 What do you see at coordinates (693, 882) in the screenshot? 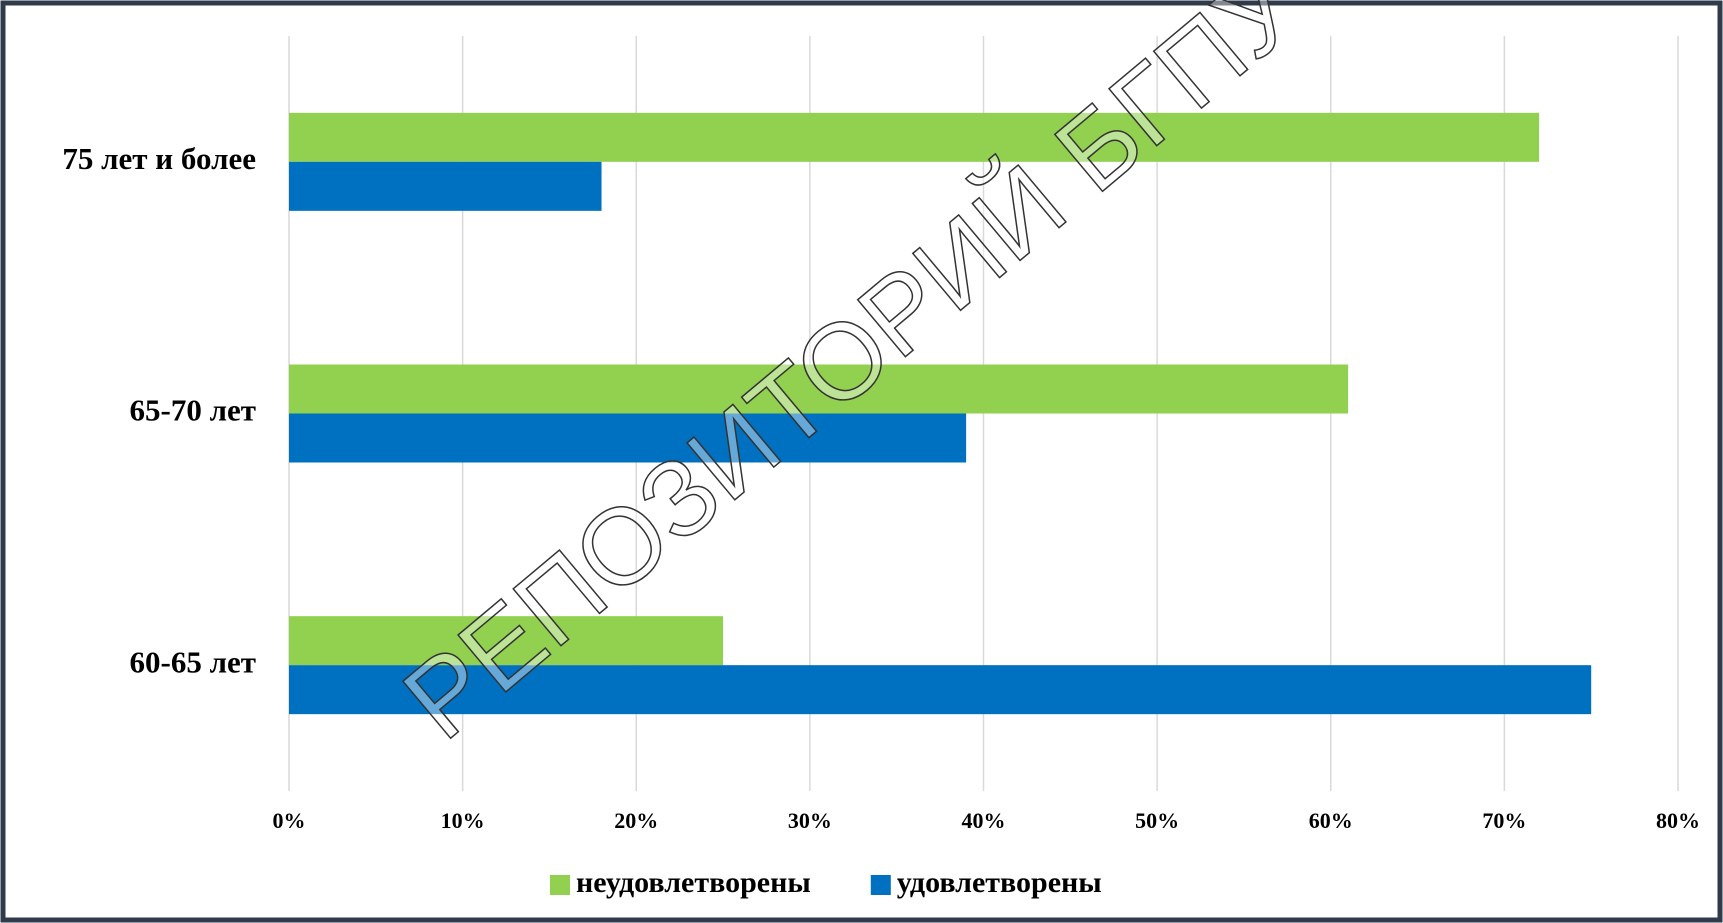
I see `legend-label: неудовлетворены` at bounding box center [693, 882].